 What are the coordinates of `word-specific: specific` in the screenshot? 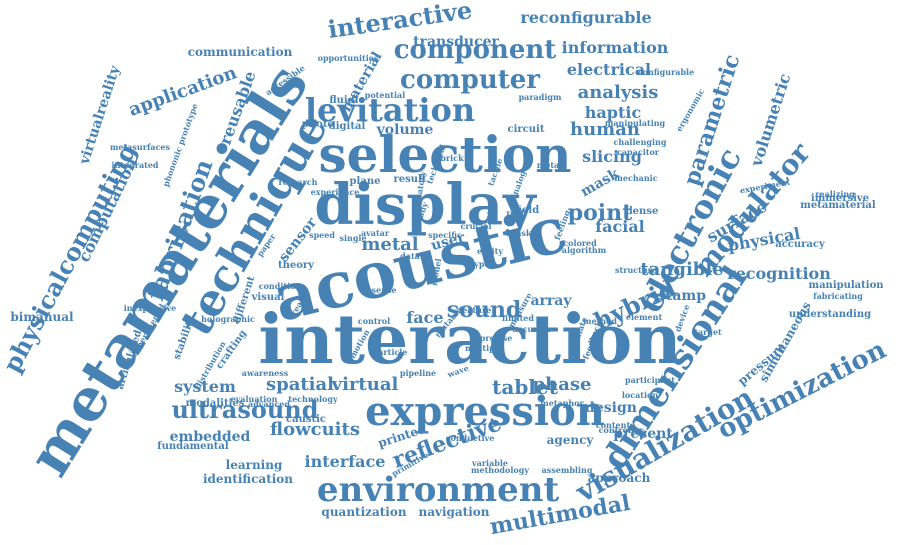 It's located at (445, 235).